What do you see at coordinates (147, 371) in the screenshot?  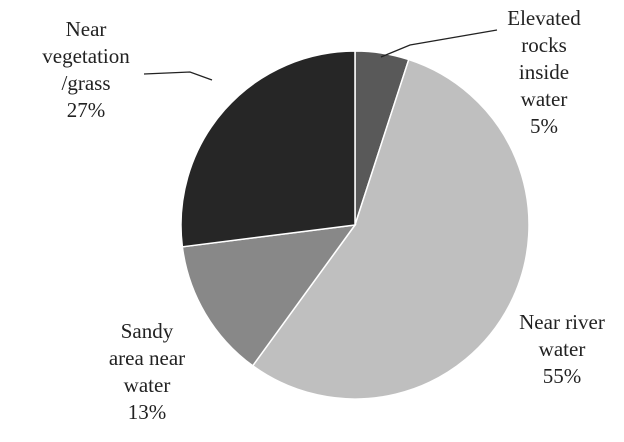 I see `data-label-sandy-area: Sandy area near water 13%` at bounding box center [147, 371].